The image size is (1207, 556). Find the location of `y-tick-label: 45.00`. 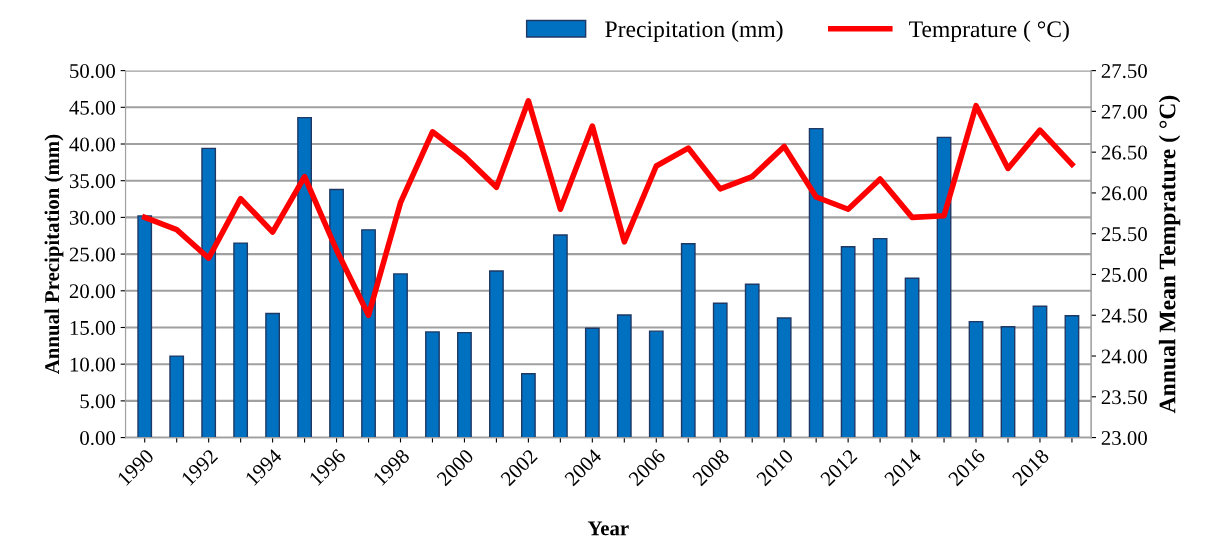

y-tick-label: 45.00 is located at coordinates (92, 107).